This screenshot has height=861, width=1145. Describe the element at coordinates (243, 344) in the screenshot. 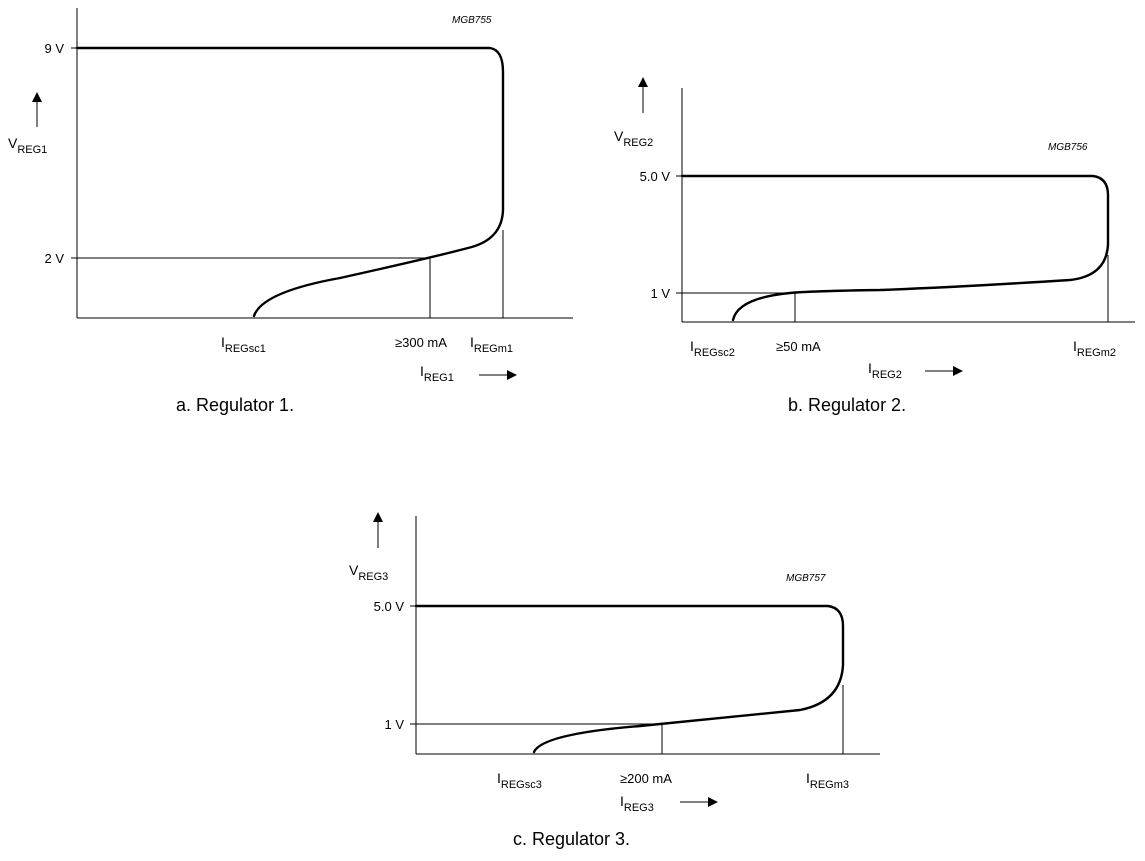

I see `x-tick-label: IREGsc1` at that location.